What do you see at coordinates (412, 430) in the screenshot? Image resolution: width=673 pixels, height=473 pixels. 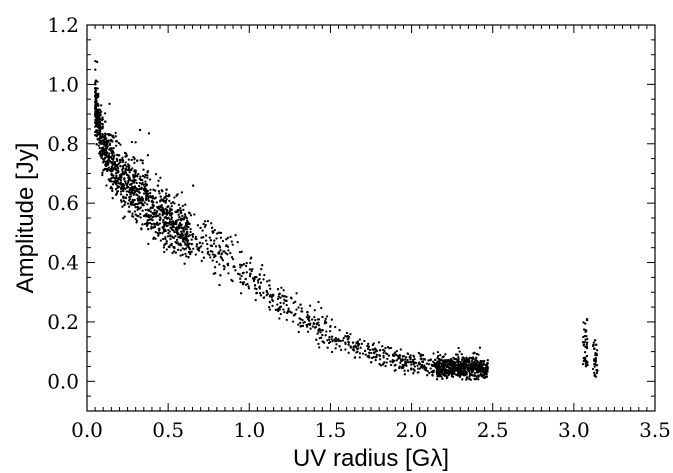 I see `x-tick-label: 2.0` at bounding box center [412, 430].